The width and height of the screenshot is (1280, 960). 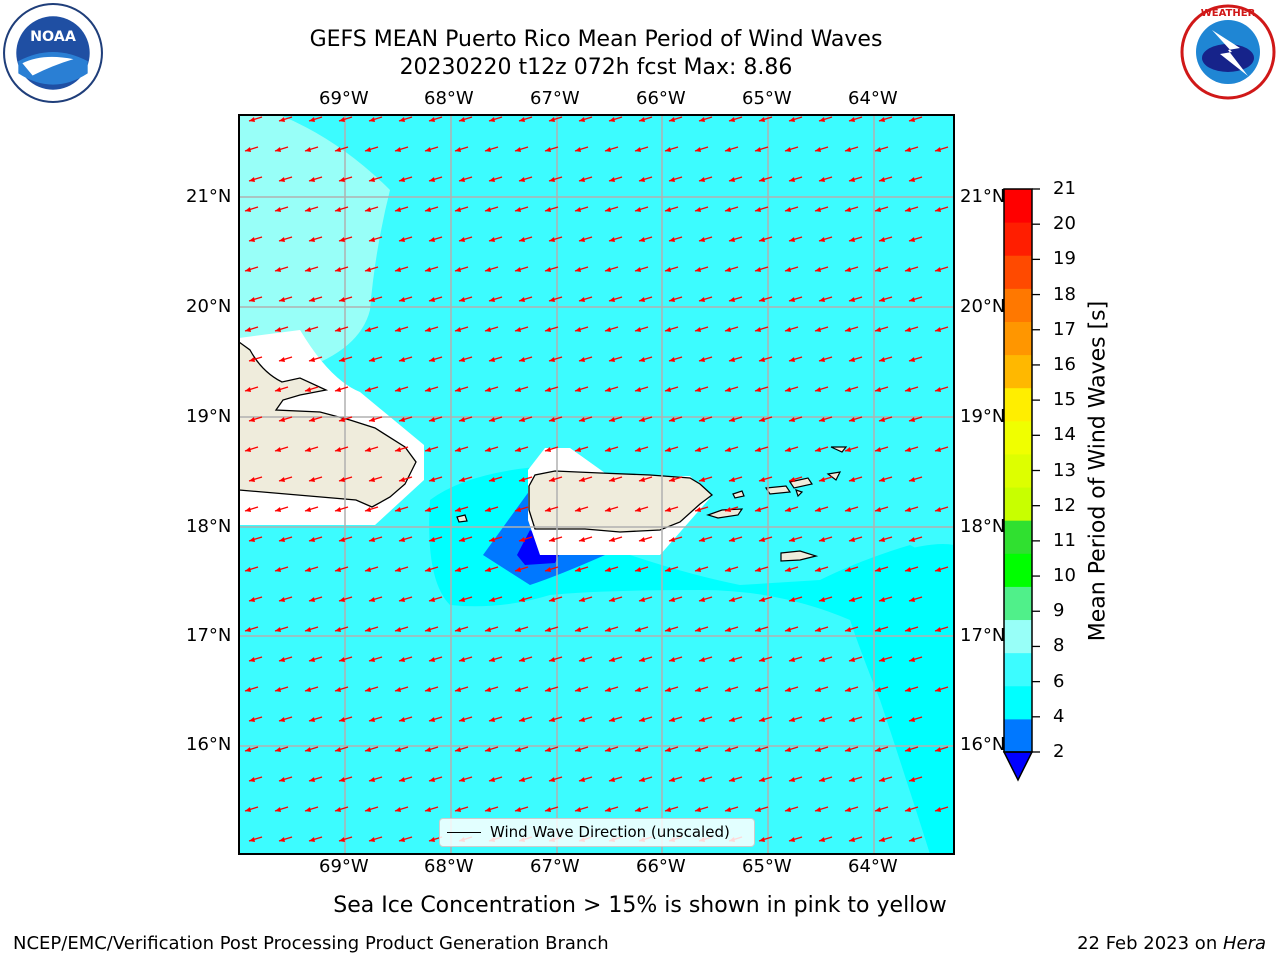 What do you see at coordinates (621, 501) in the screenshot?
I see `land-puerto-rico` at bounding box center [621, 501].